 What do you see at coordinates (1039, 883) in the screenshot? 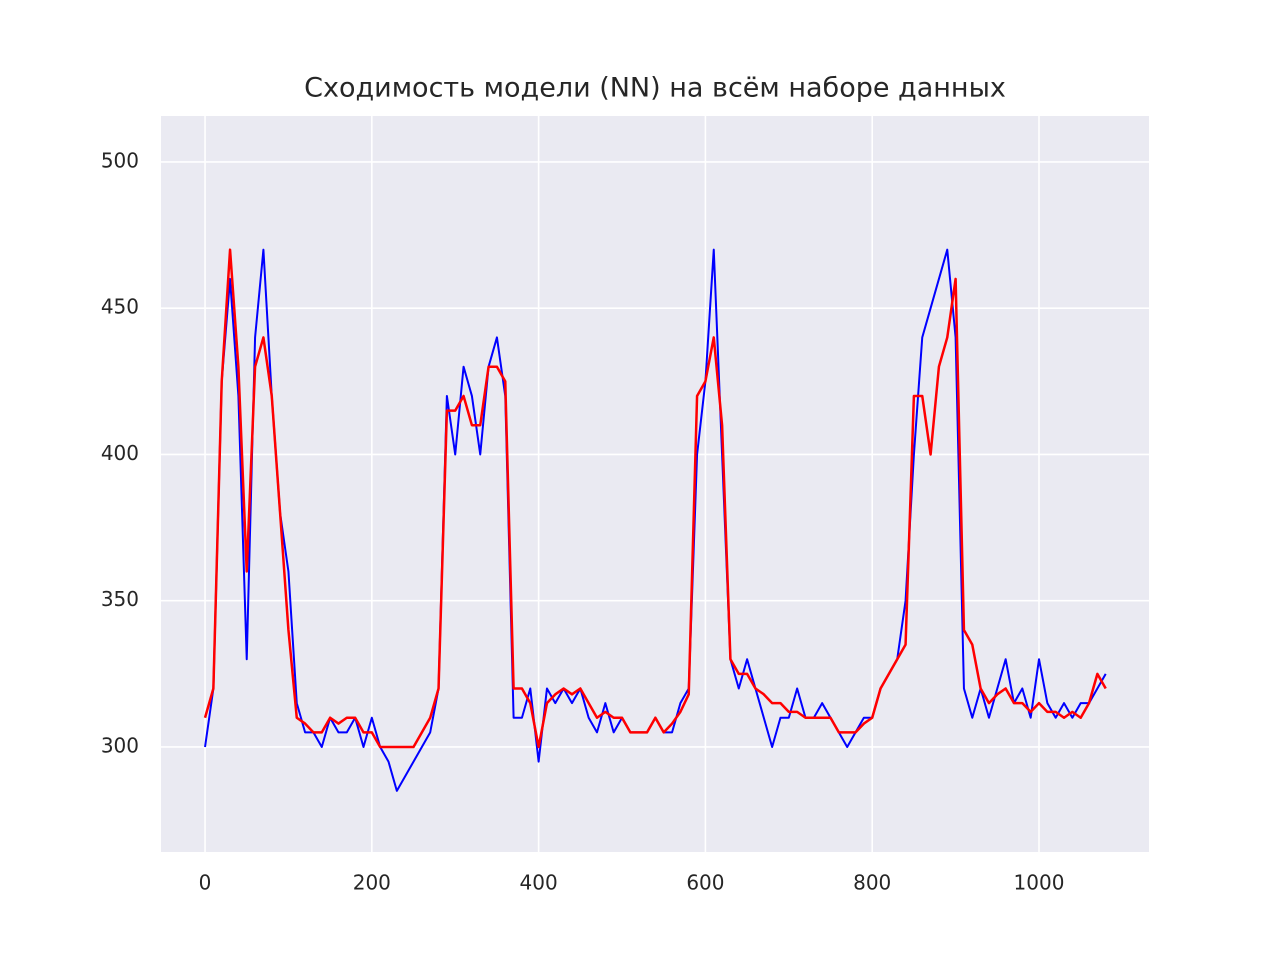
I see `x-tick-label: 1000` at bounding box center [1039, 883].